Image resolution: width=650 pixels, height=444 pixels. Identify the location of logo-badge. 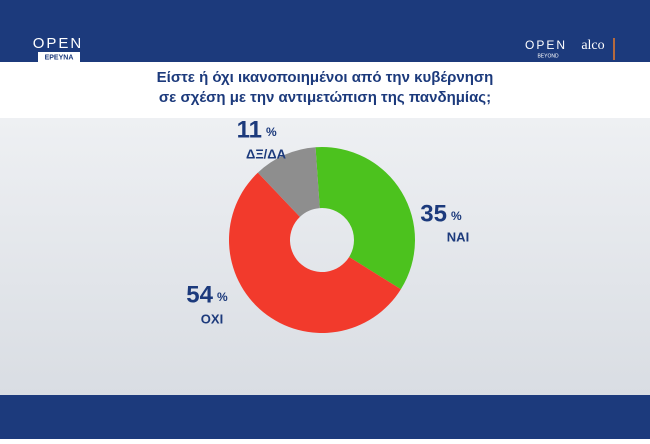
(59, 57).